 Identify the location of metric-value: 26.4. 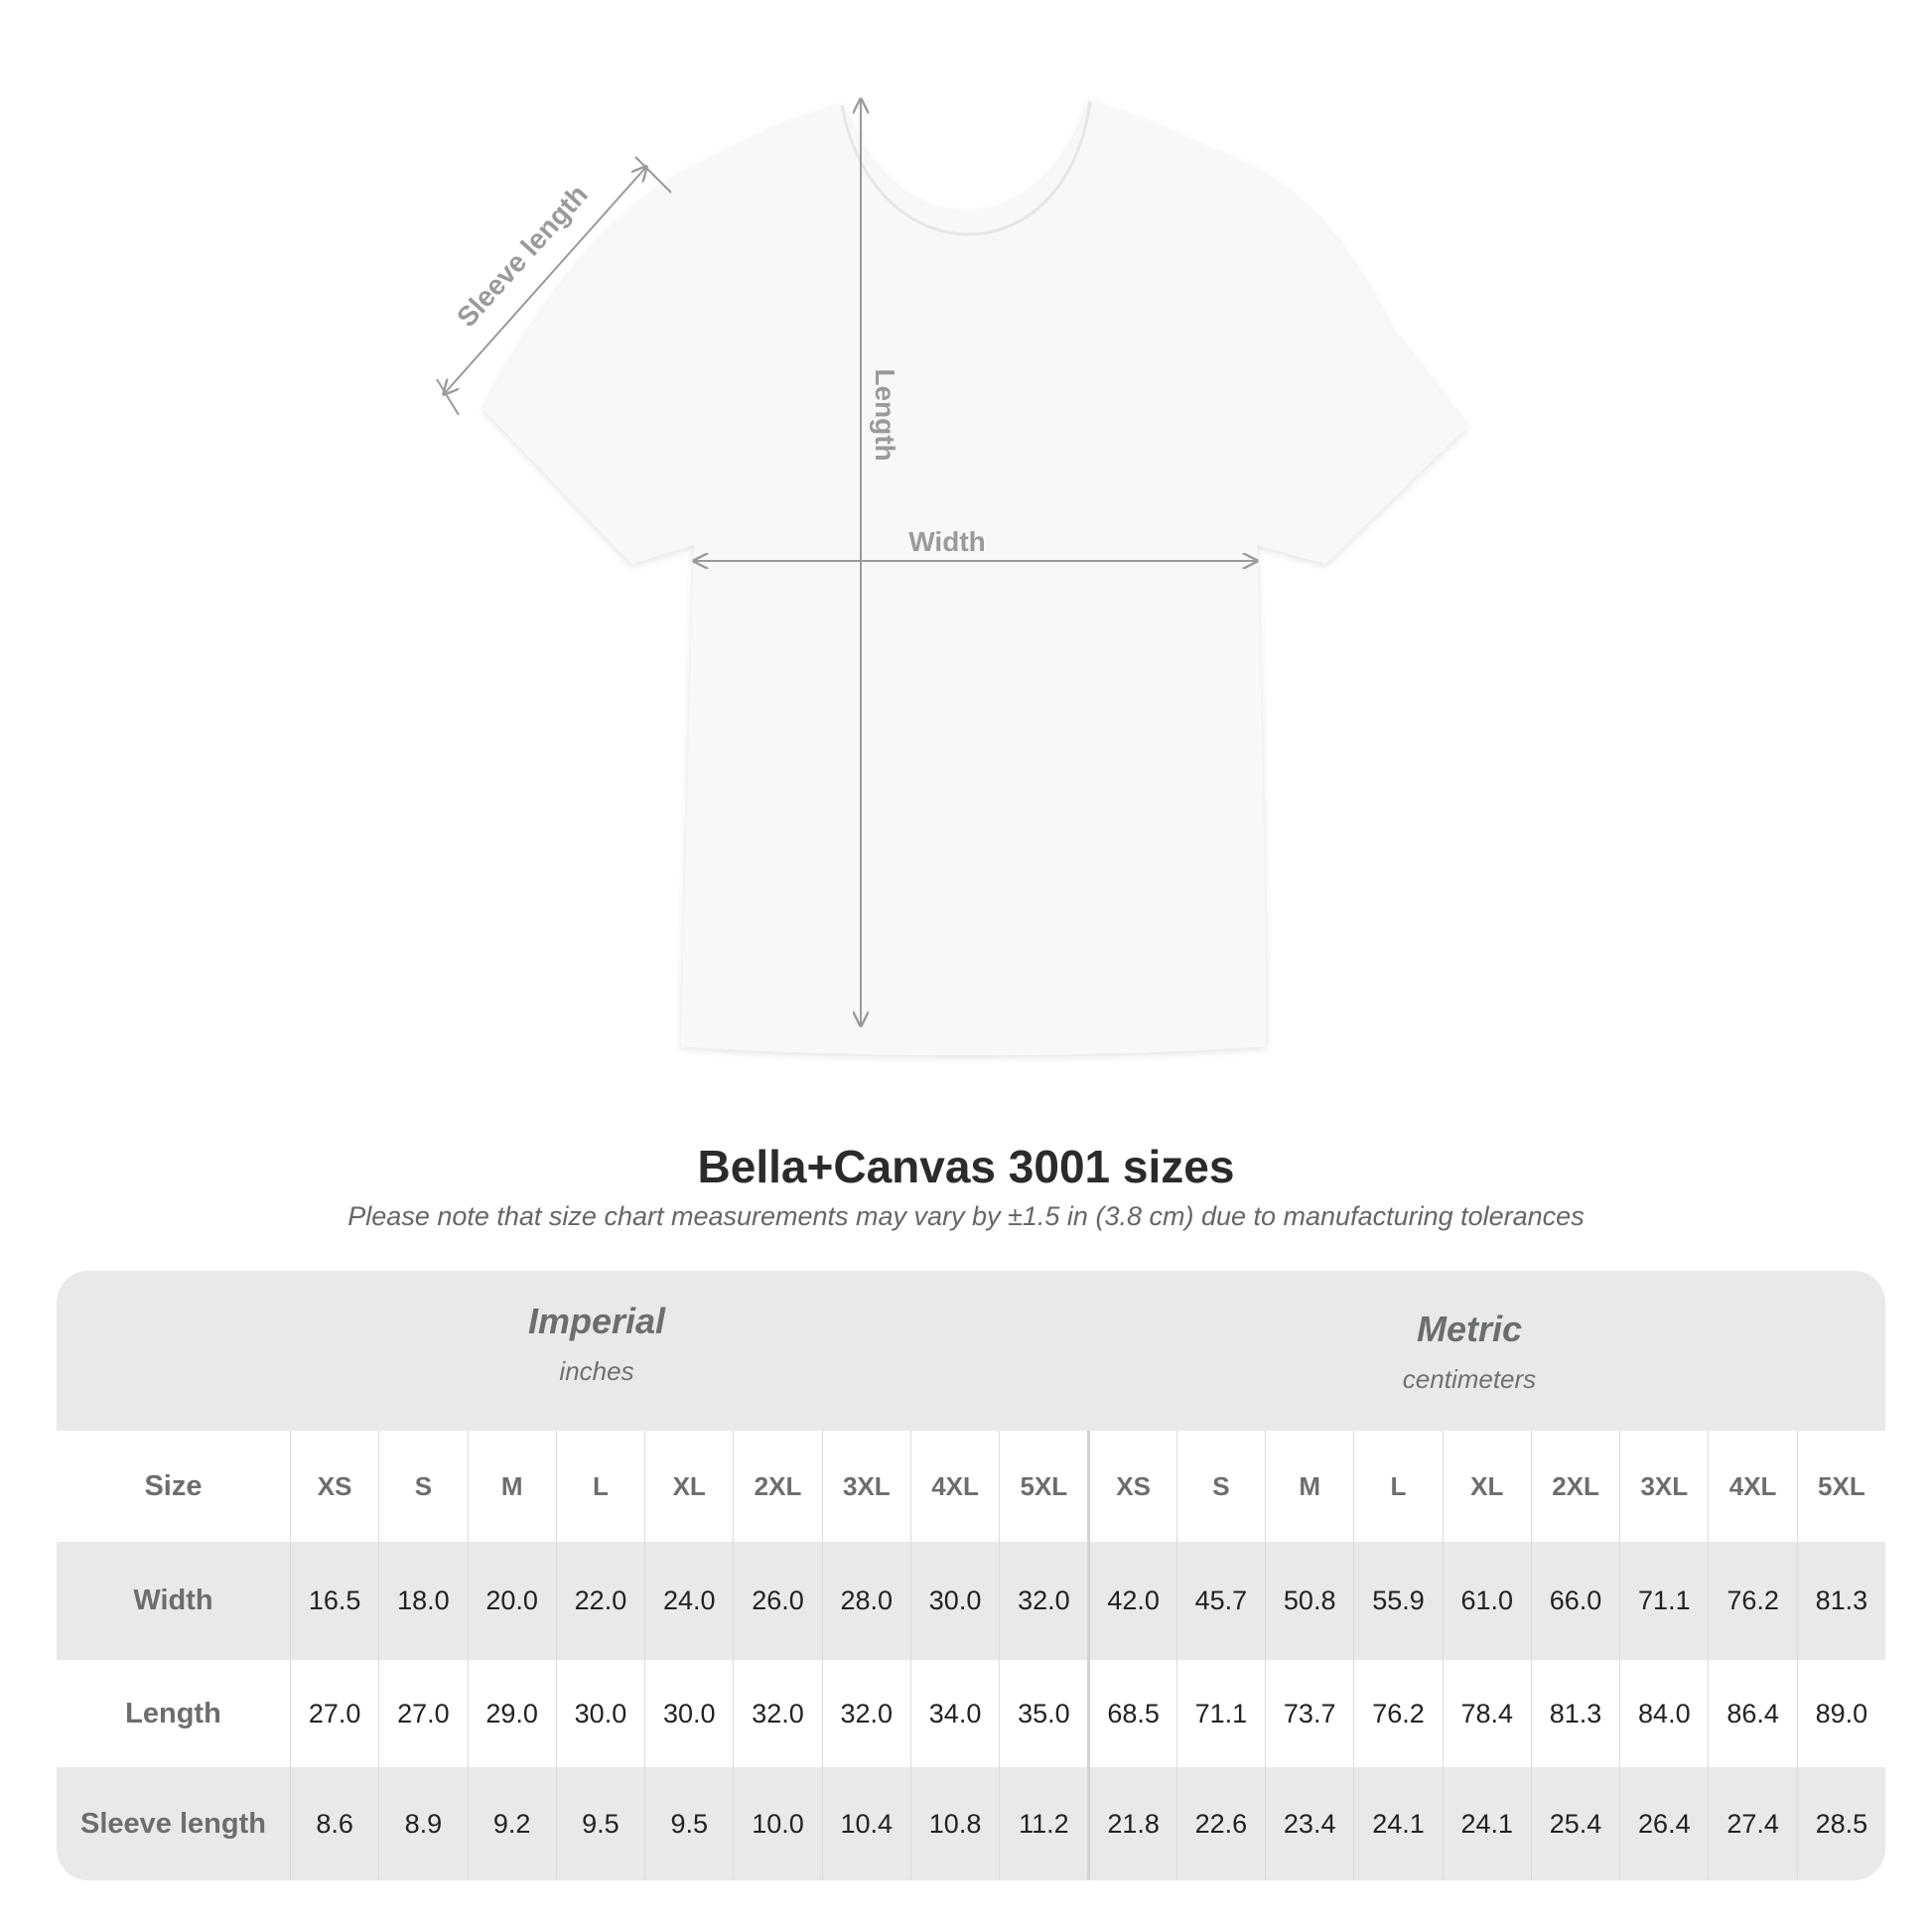
(1664, 1823).